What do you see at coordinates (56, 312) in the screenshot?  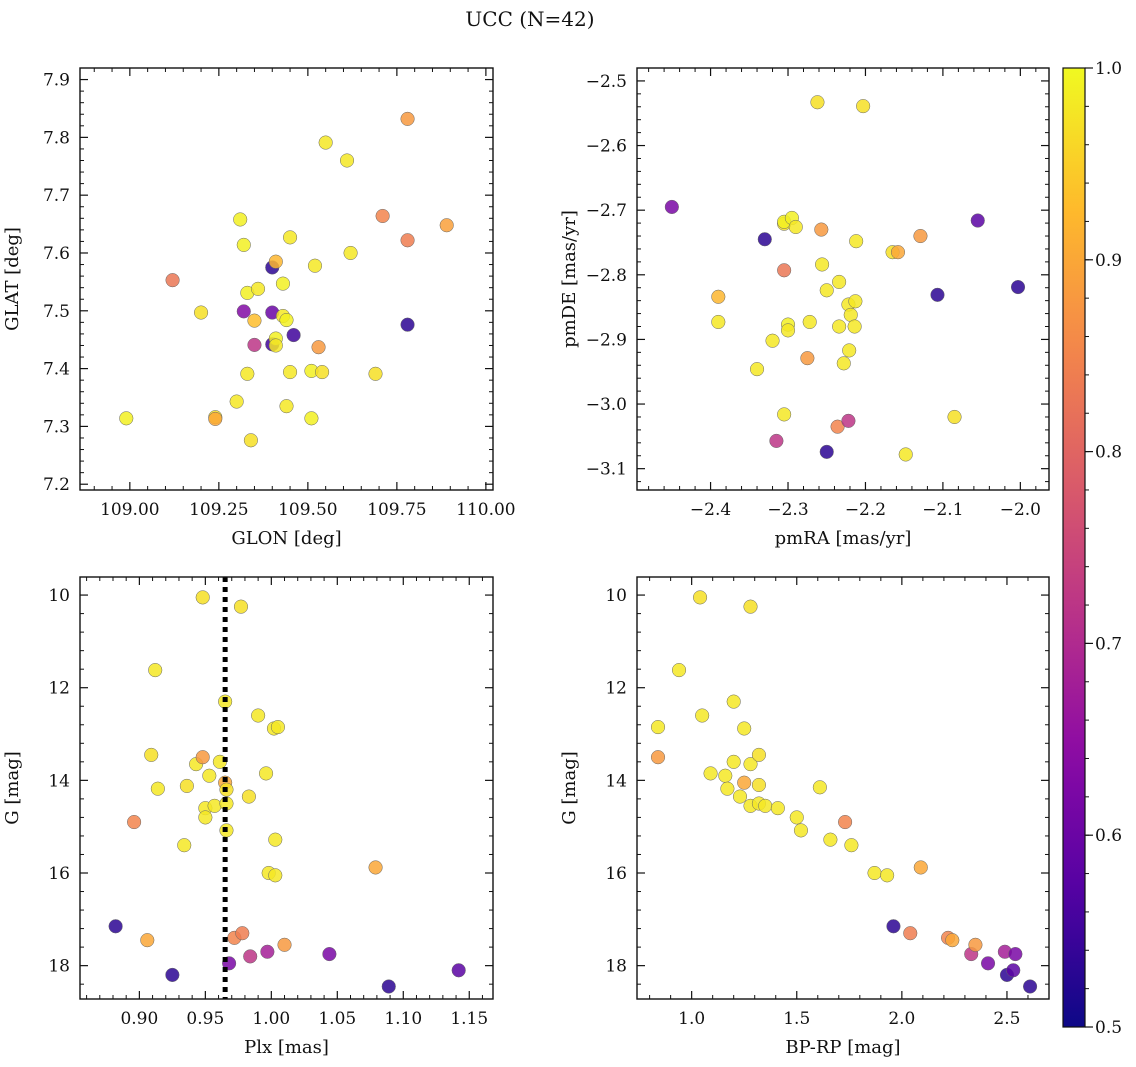 I see `y-tick-label: 7.5` at bounding box center [56, 312].